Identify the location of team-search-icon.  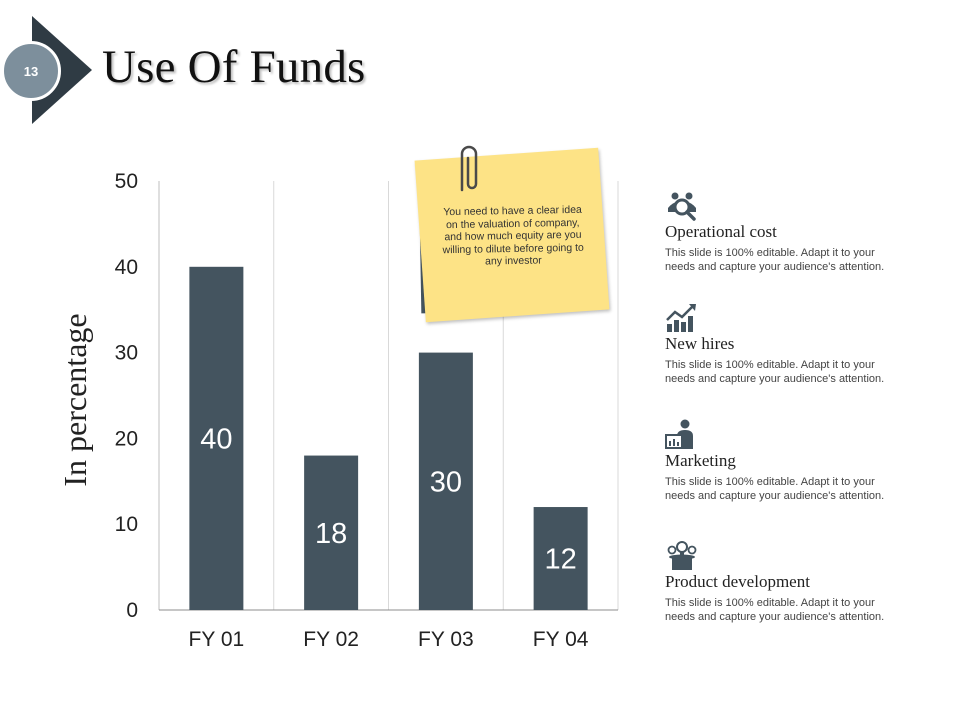
(682, 206).